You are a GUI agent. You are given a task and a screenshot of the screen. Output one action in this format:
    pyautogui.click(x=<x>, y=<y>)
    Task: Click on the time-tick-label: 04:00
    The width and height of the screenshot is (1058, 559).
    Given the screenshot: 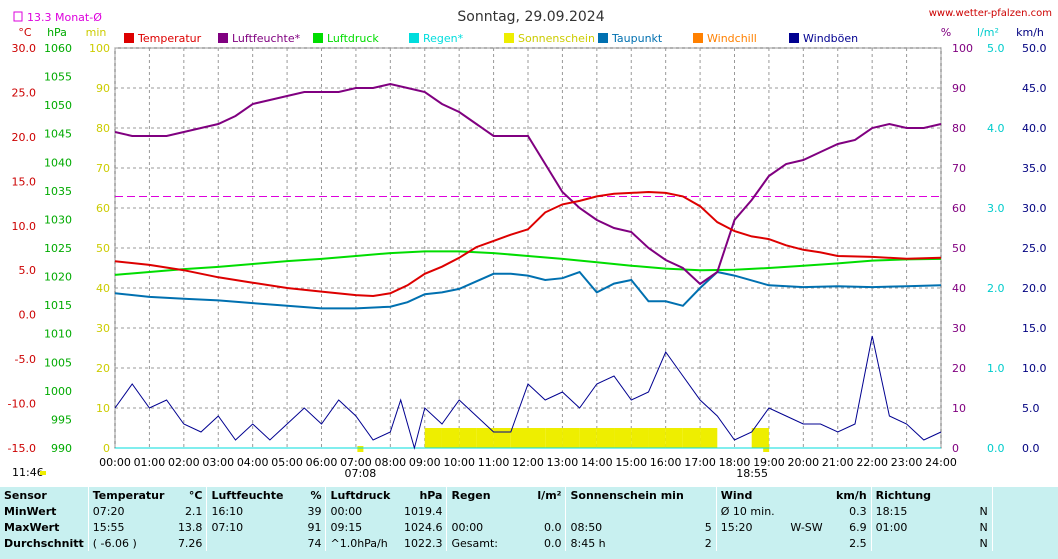 What is the action you would take?
    pyautogui.click(x=253, y=462)
    